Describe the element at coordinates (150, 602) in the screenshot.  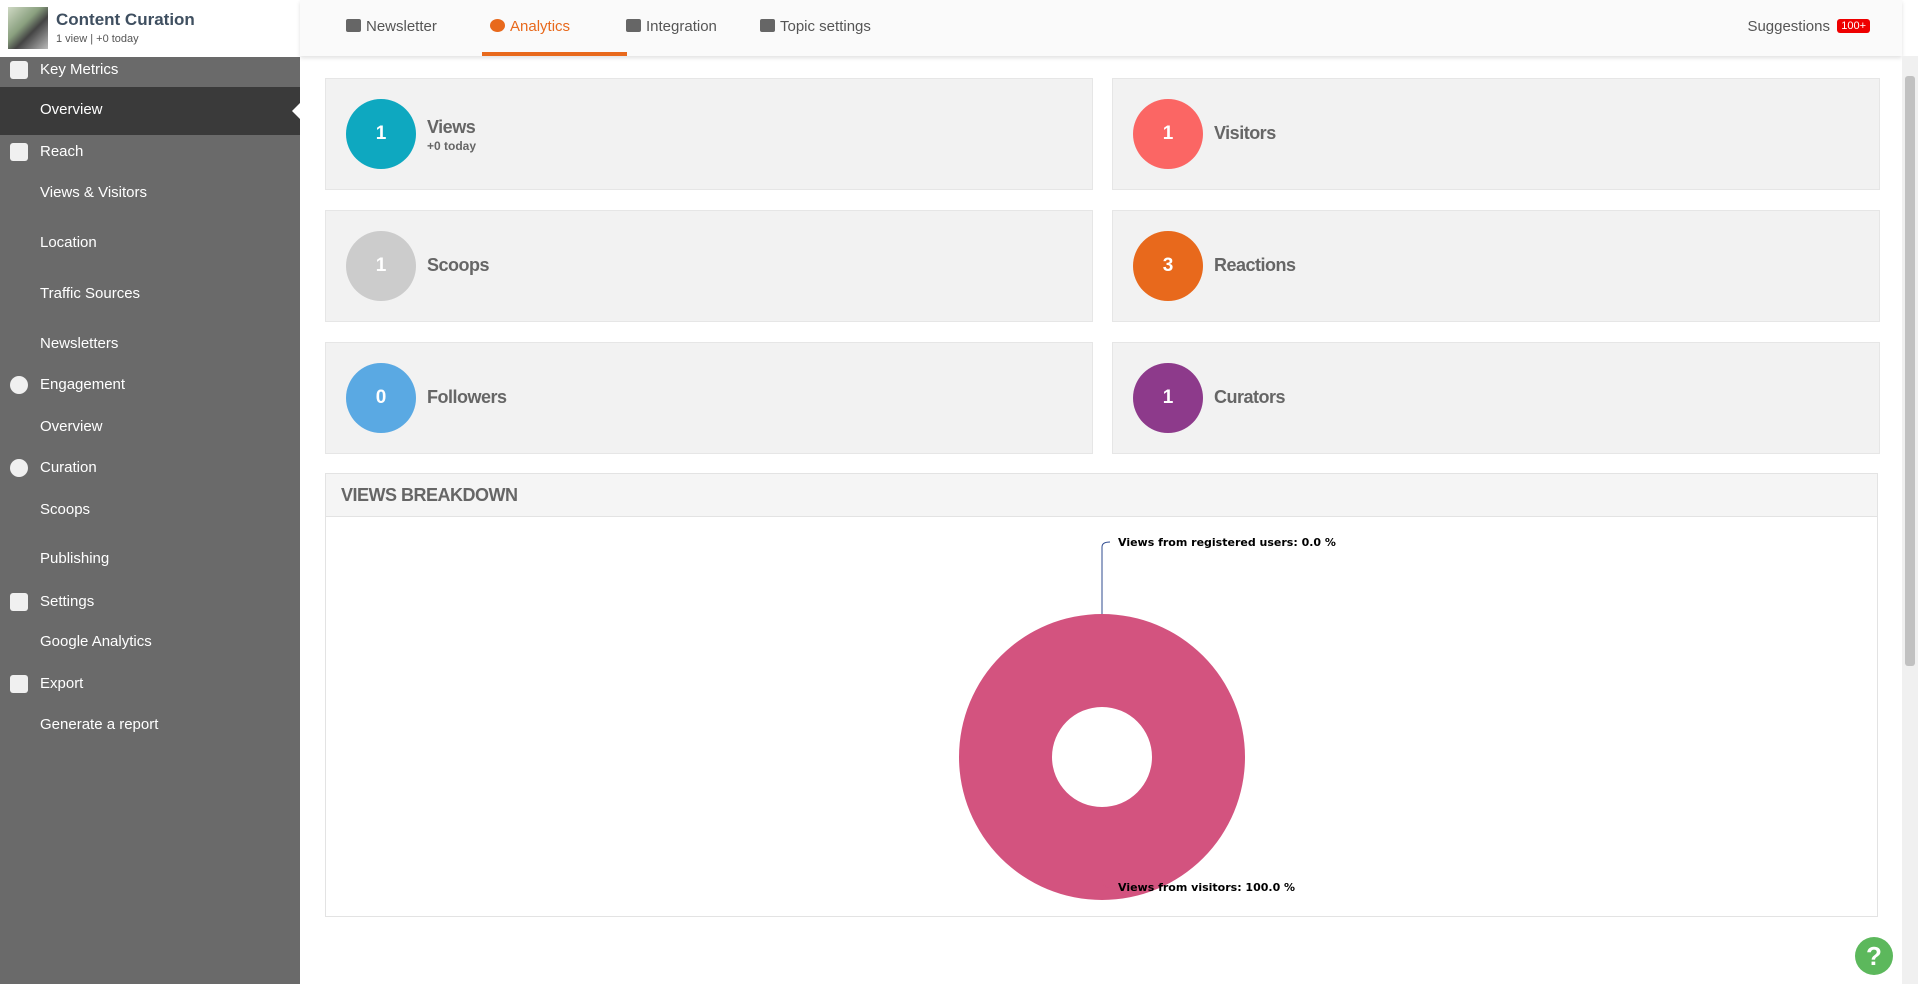
I see `sidebar-section: Settings` at that location.